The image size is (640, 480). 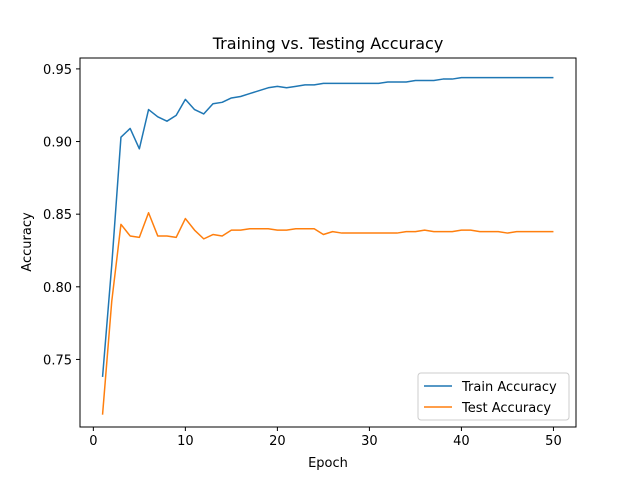 What do you see at coordinates (57, 360) in the screenshot?
I see `y-tick-label: 0.75` at bounding box center [57, 360].